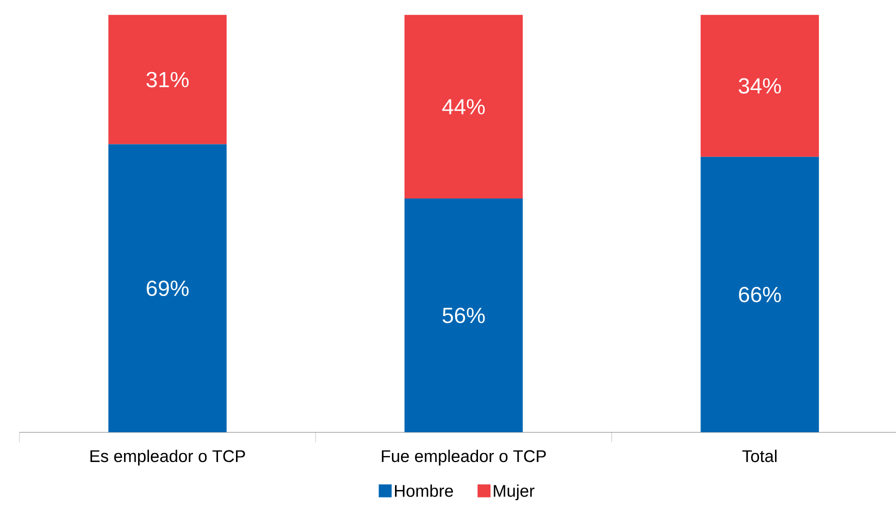 The height and width of the screenshot is (513, 896). What do you see at coordinates (167, 458) in the screenshot?
I see `x-tick-label: Es empleador o TCP` at bounding box center [167, 458].